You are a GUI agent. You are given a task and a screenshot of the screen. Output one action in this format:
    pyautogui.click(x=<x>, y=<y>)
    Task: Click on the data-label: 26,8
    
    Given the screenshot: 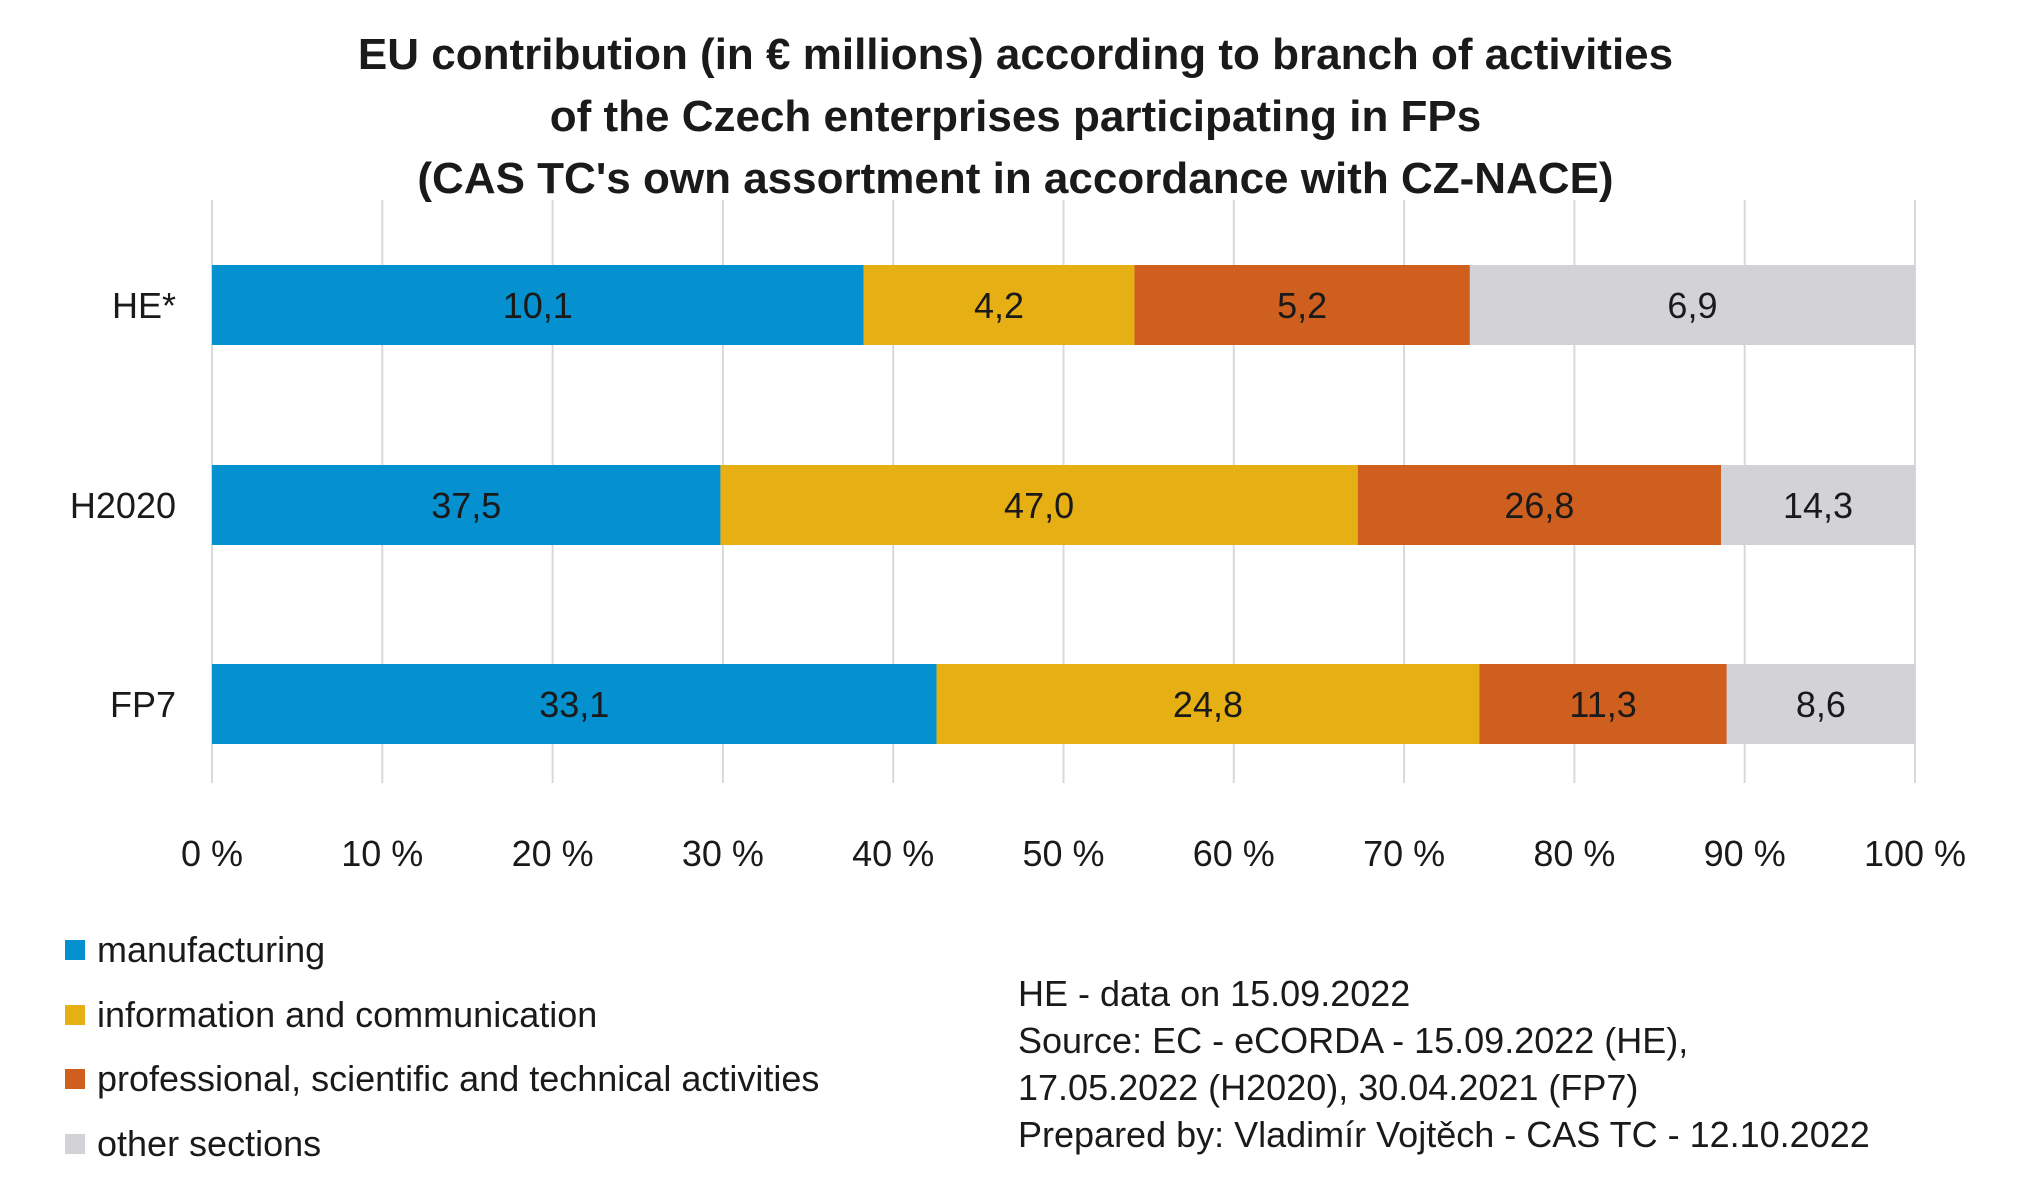 What is the action you would take?
    pyautogui.click(x=1539, y=505)
    